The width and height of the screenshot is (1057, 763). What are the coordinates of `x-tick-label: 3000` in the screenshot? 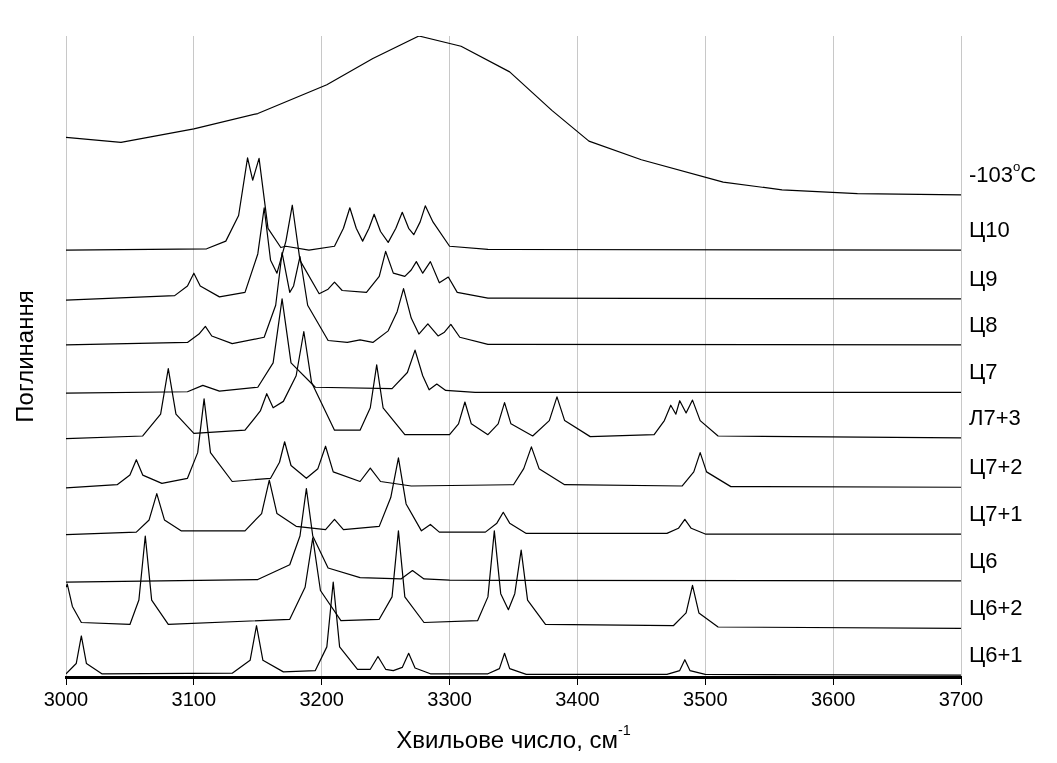 It's located at (66, 698).